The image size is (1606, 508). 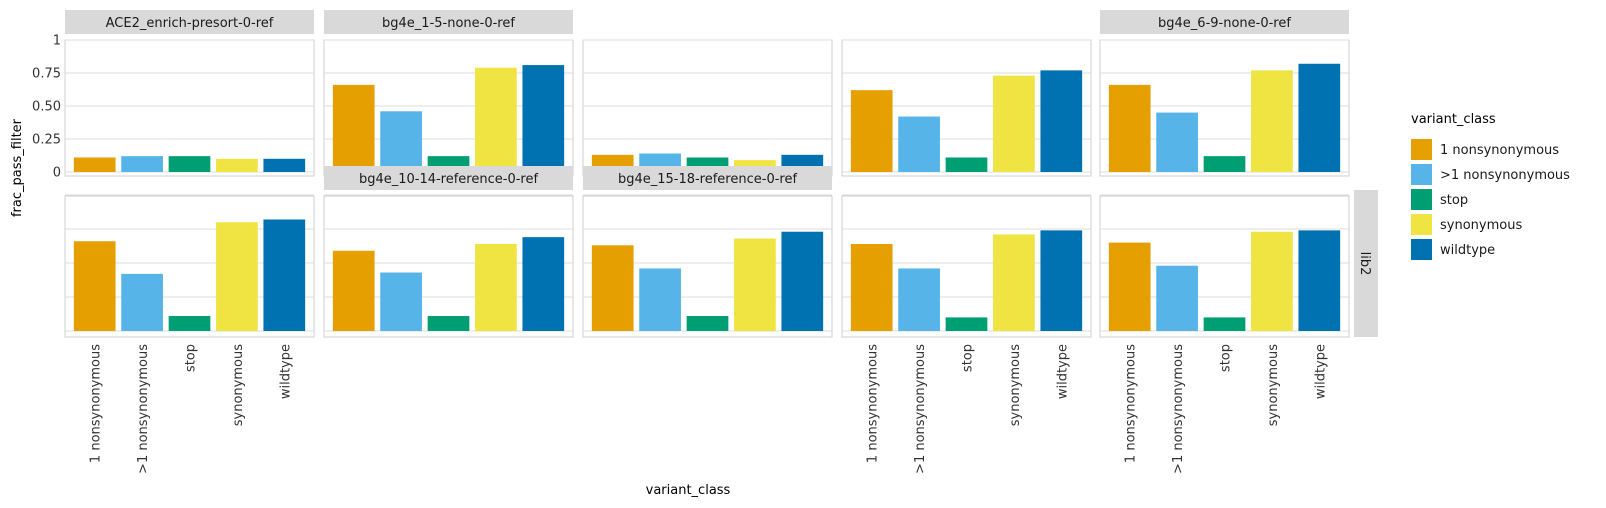 I want to click on y-tick-label: 0.25, so click(x=46, y=140).